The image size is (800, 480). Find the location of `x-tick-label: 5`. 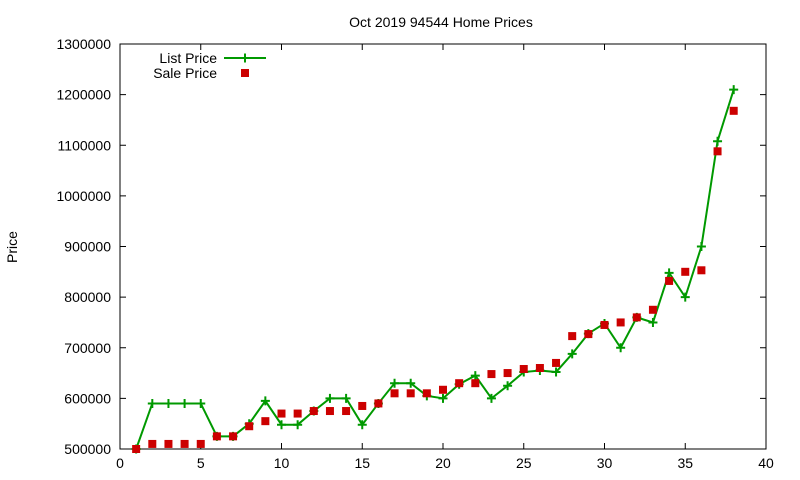

x-tick-label: 5 is located at coordinates (201, 463).